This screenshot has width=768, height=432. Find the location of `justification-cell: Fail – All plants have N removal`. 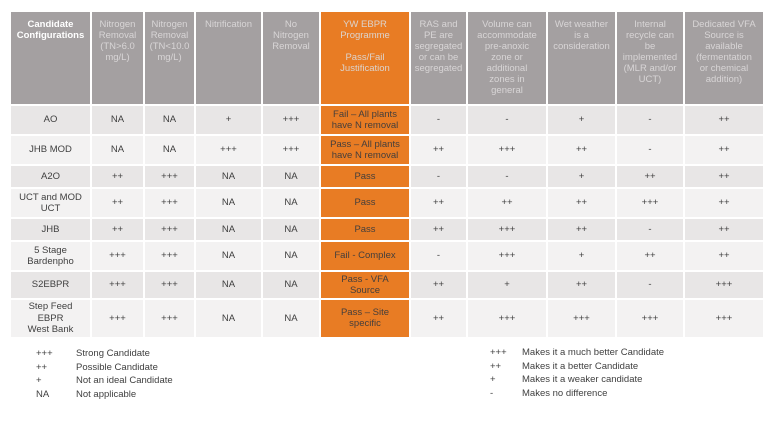

justification-cell: Fail – All plants have N removal is located at coordinates (365, 120).